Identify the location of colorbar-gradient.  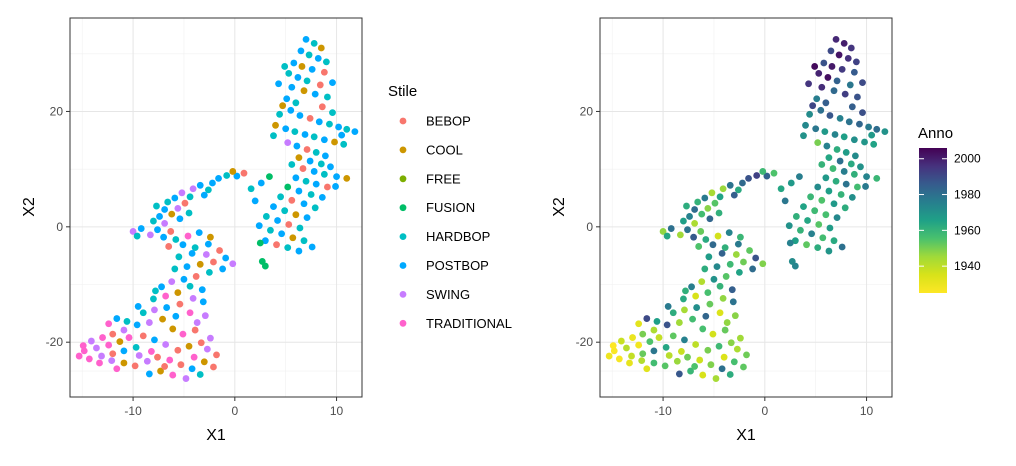
(933, 220).